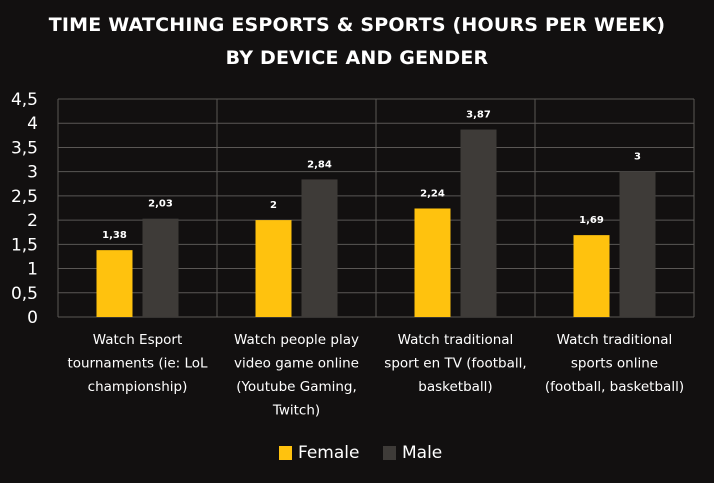 Image resolution: width=714 pixels, height=483 pixels. Describe the element at coordinates (138, 340) in the screenshot. I see `x-category-label-line: Watch Esport` at that location.